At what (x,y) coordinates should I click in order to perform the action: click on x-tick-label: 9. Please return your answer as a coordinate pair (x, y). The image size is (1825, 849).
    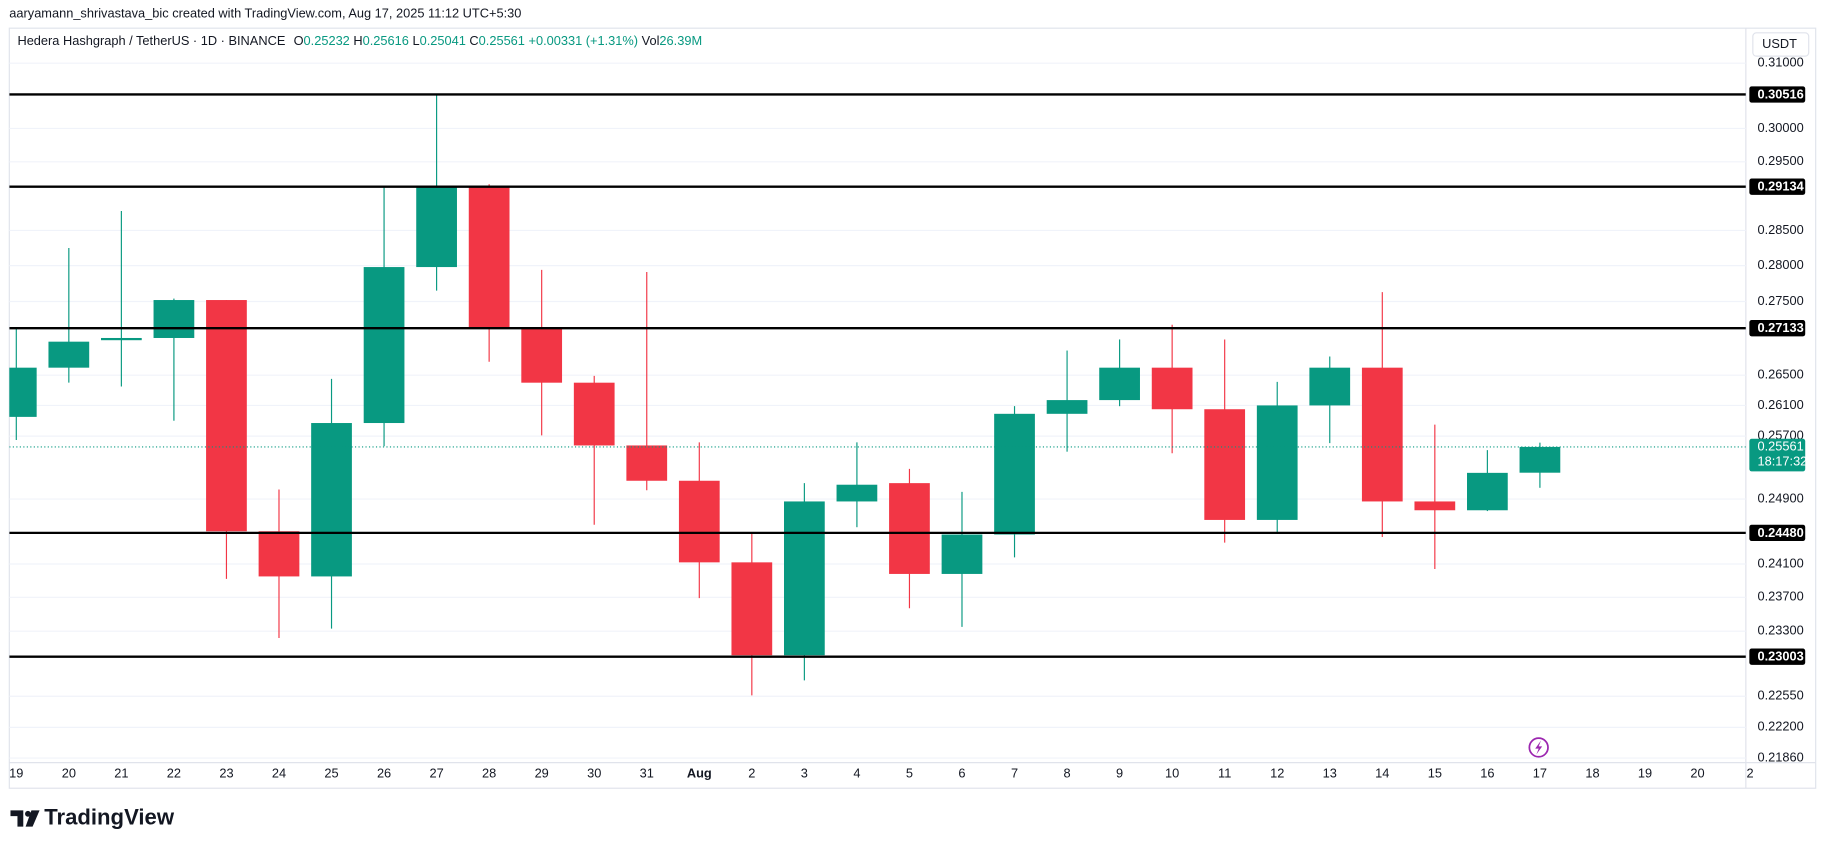
    Looking at the image, I should click on (1119, 773).